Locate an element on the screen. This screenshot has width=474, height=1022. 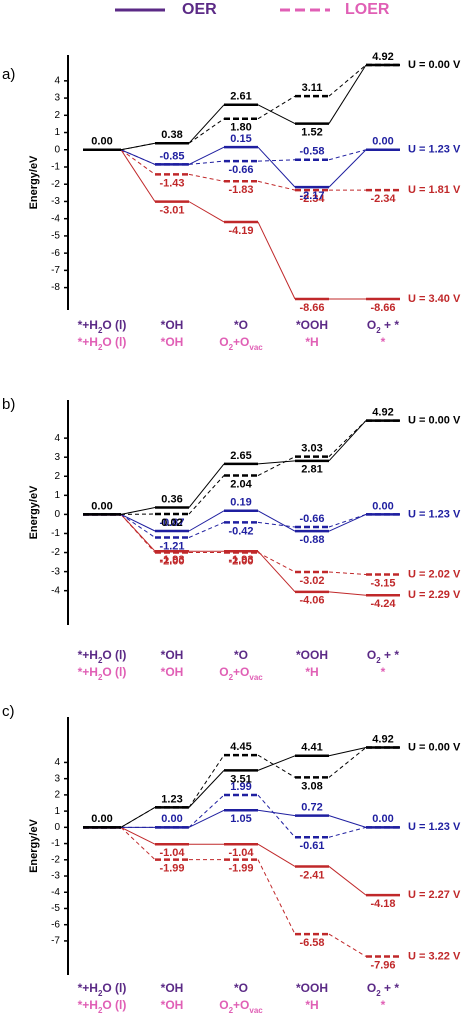
value-label: -0.85 is located at coordinates (171, 156).